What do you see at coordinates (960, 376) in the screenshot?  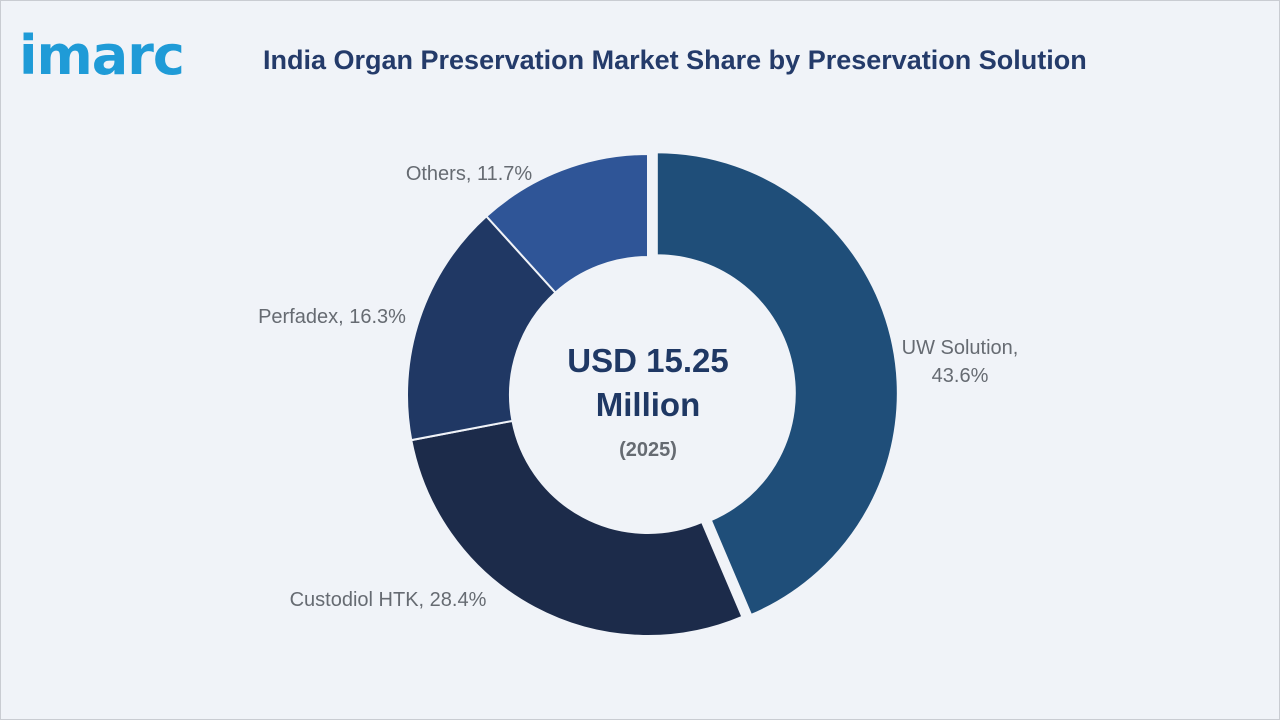 I see `label-uw-solution-value: 43.6%` at bounding box center [960, 376].